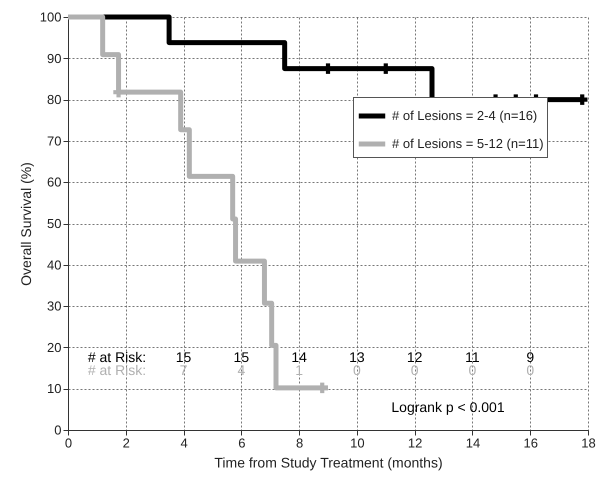 The image size is (602, 478). Describe the element at coordinates (54, 140) in the screenshot. I see `y-tick-label: 70` at that location.